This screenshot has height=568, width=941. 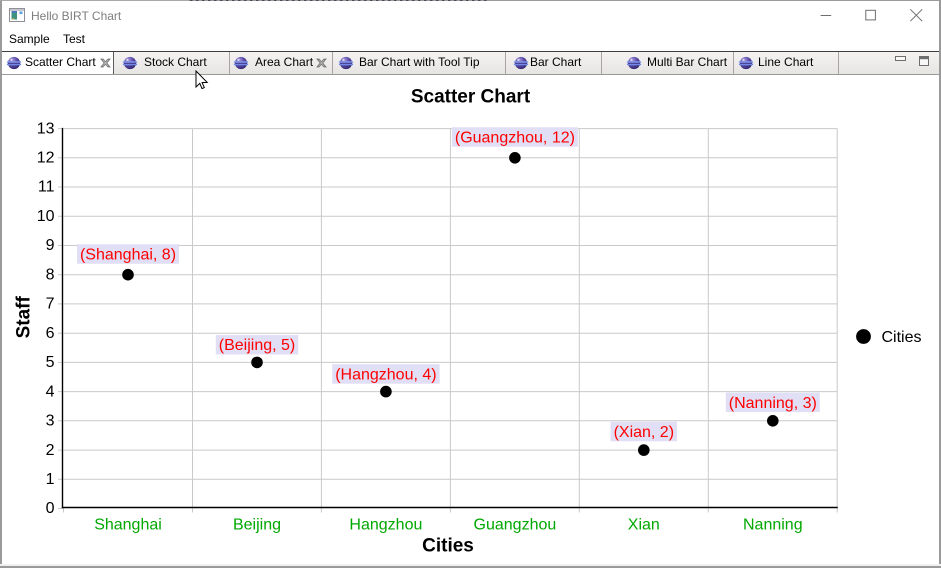 What do you see at coordinates (46, 216) in the screenshot?
I see `svg-text: 10` at bounding box center [46, 216].